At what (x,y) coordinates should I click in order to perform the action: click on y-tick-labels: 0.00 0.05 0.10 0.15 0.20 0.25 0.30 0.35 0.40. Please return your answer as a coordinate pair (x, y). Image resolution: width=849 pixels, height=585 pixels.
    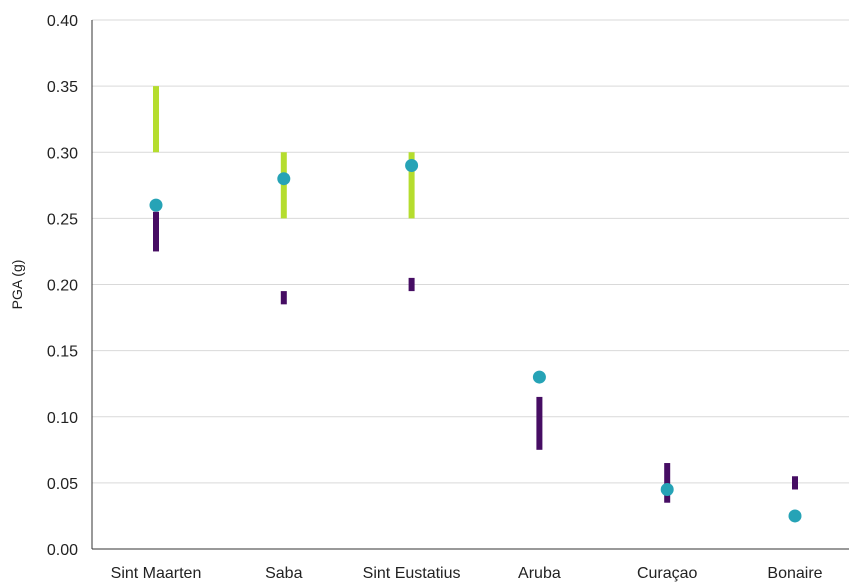
    Looking at the image, I should click on (62, 286).